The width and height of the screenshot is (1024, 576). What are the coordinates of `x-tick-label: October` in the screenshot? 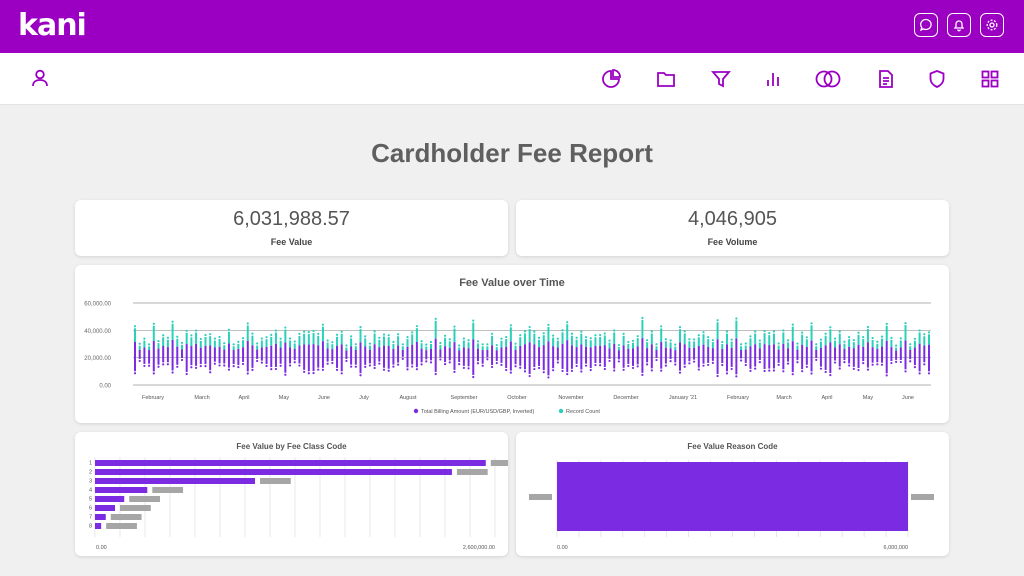 It's located at (517, 398).